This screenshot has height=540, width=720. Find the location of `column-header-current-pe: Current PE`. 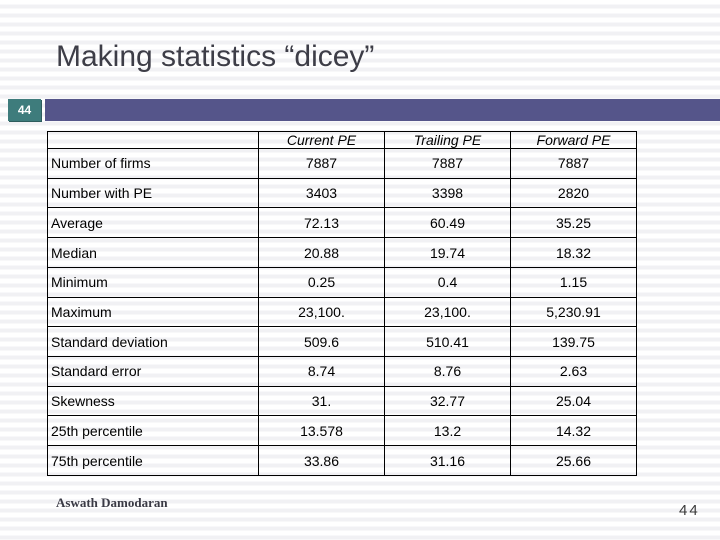

column-header-current-pe: Current PE is located at coordinates (321, 140).